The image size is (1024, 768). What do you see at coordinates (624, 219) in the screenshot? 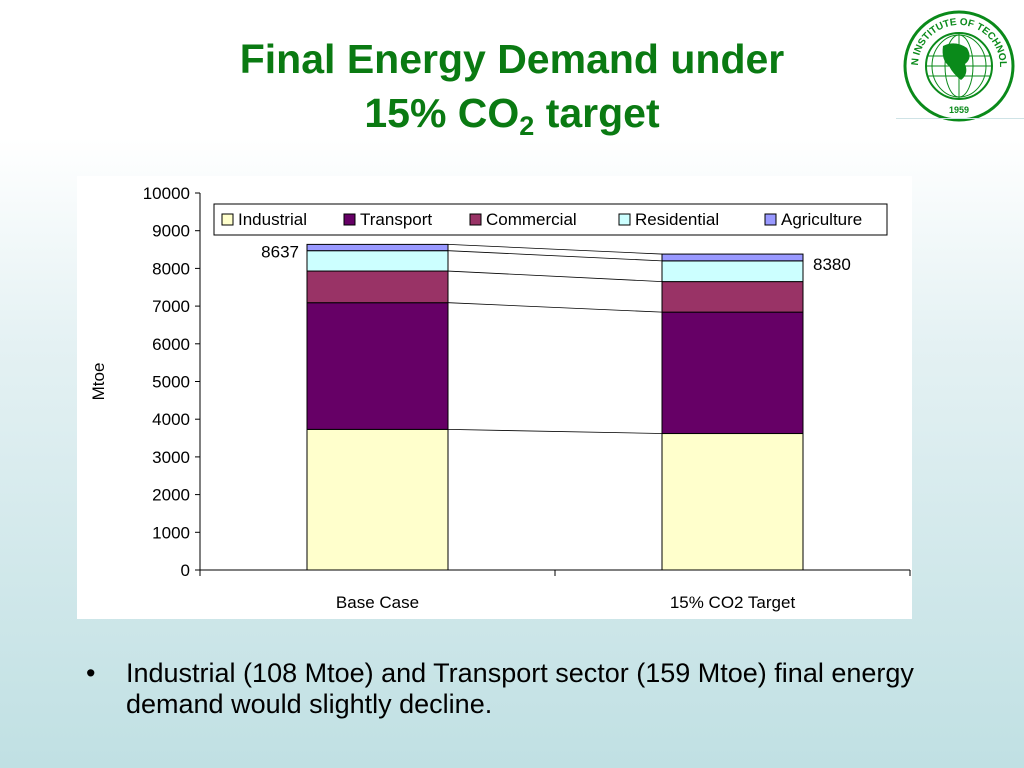
I see `legend-swatch-residential` at bounding box center [624, 219].